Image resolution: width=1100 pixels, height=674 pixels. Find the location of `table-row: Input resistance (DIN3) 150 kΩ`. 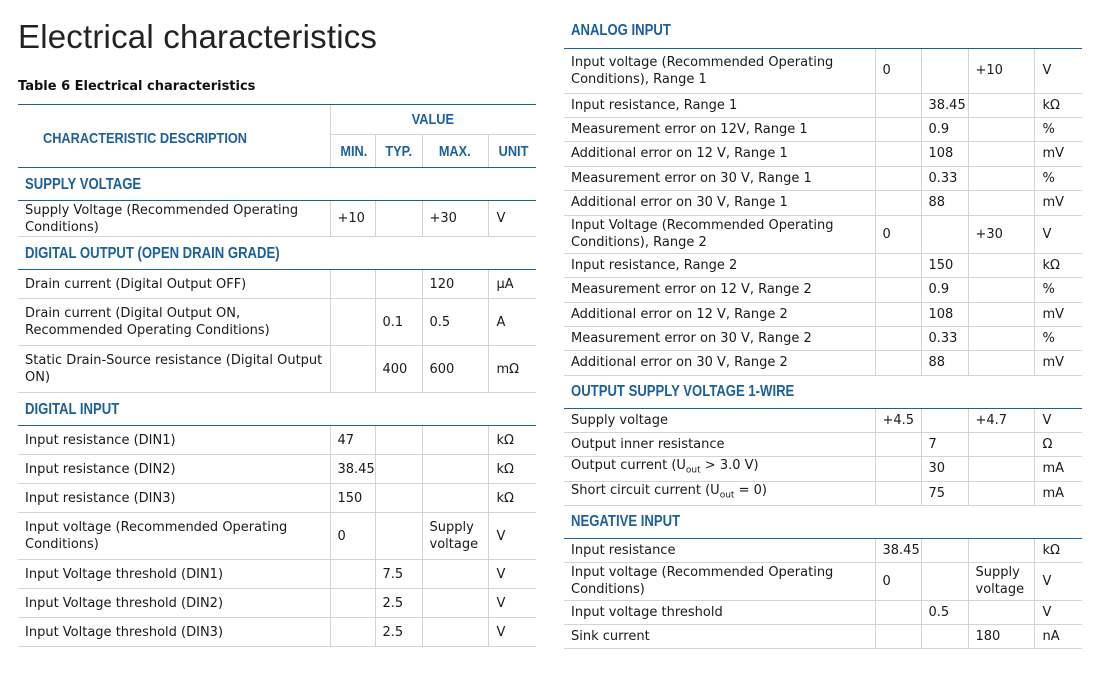

table-row: Input resistance (DIN3) 150 kΩ is located at coordinates (277, 498).